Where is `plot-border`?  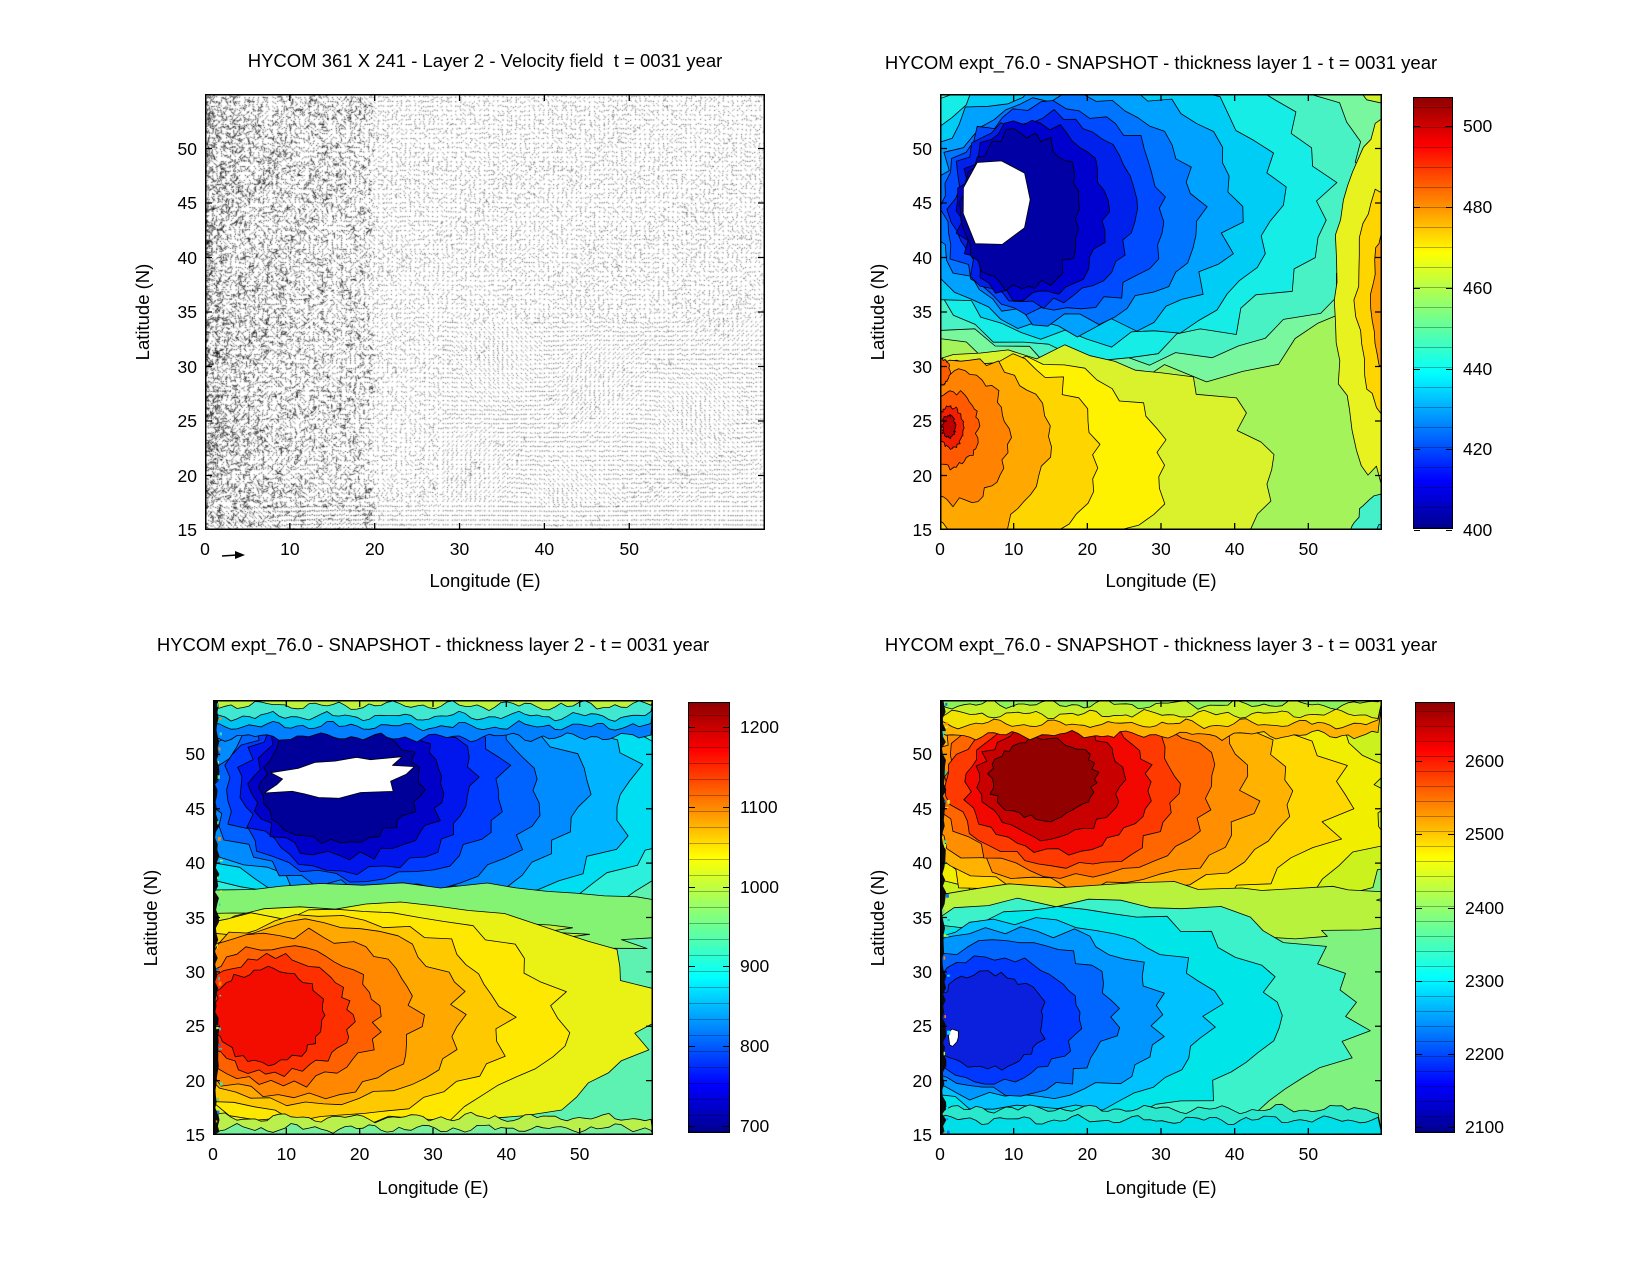 plot-border is located at coordinates (485, 312).